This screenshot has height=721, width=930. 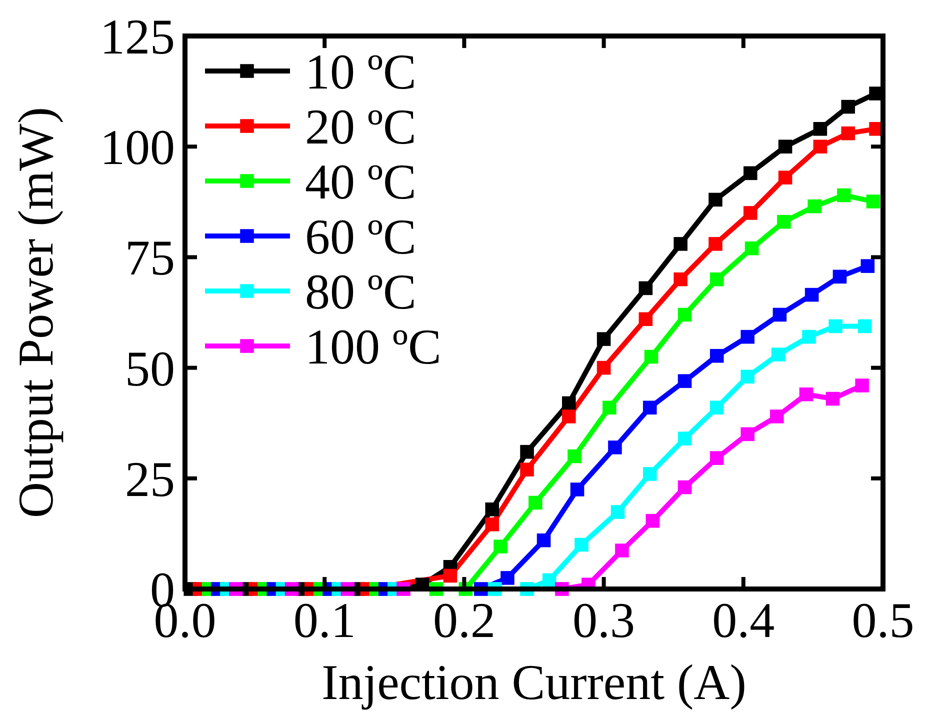 What do you see at coordinates (883, 620) in the screenshot?
I see `x-tick-label: 0.5` at bounding box center [883, 620].